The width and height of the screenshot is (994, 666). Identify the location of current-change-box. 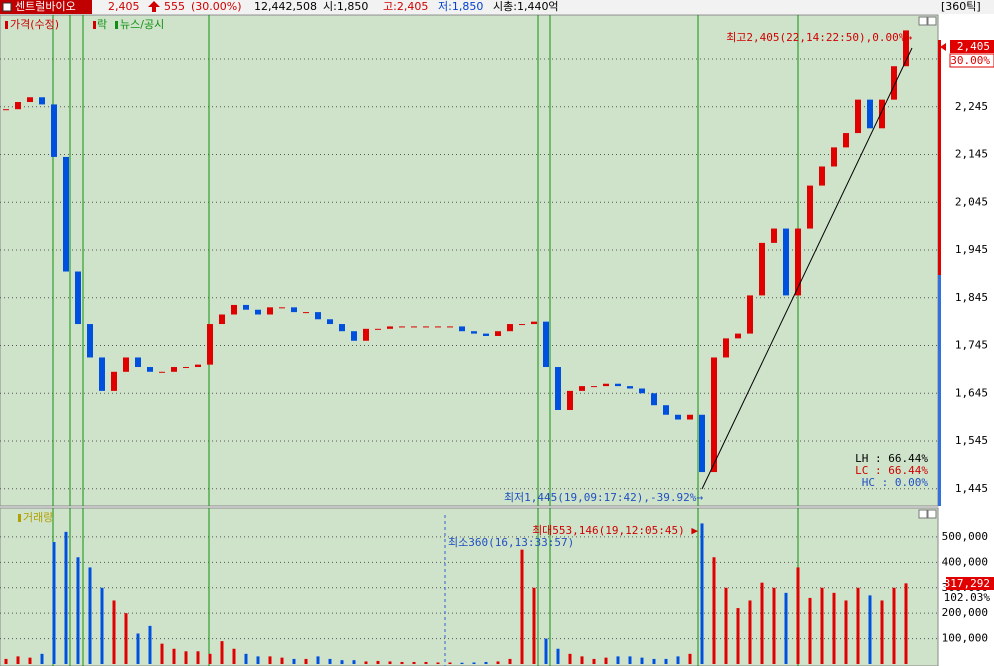
(971, 60).